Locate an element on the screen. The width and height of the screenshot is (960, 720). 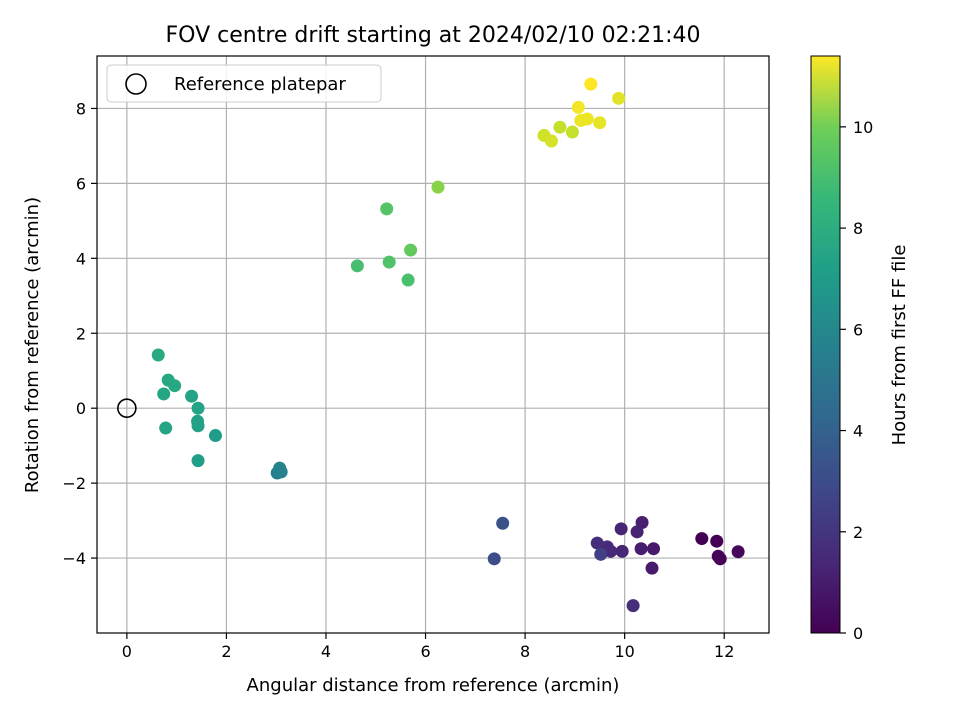
legend-box is located at coordinates (244, 83).